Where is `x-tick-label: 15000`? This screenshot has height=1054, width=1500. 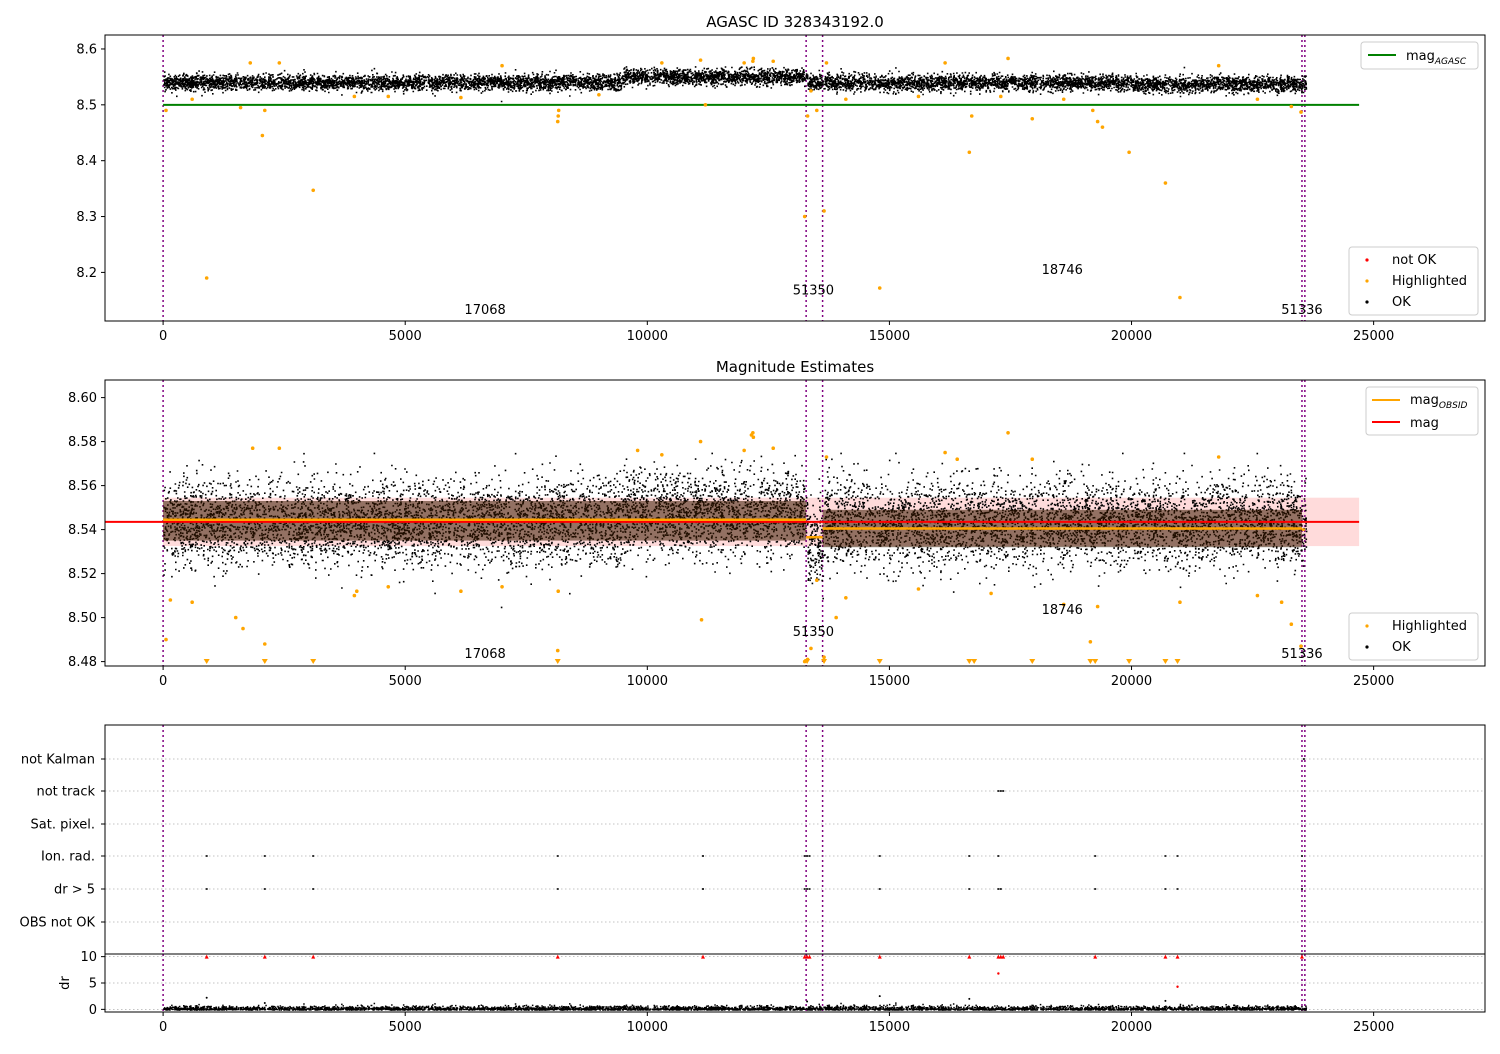
x-tick-label: 15000 is located at coordinates (889, 1027).